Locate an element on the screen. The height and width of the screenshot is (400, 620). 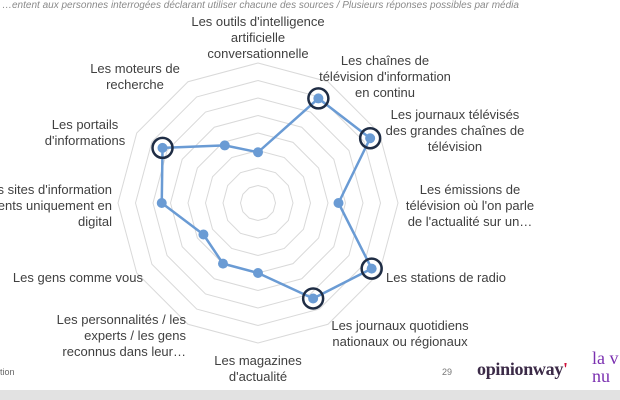
axis-label: Les gens comme vous is located at coordinates (78, 278).